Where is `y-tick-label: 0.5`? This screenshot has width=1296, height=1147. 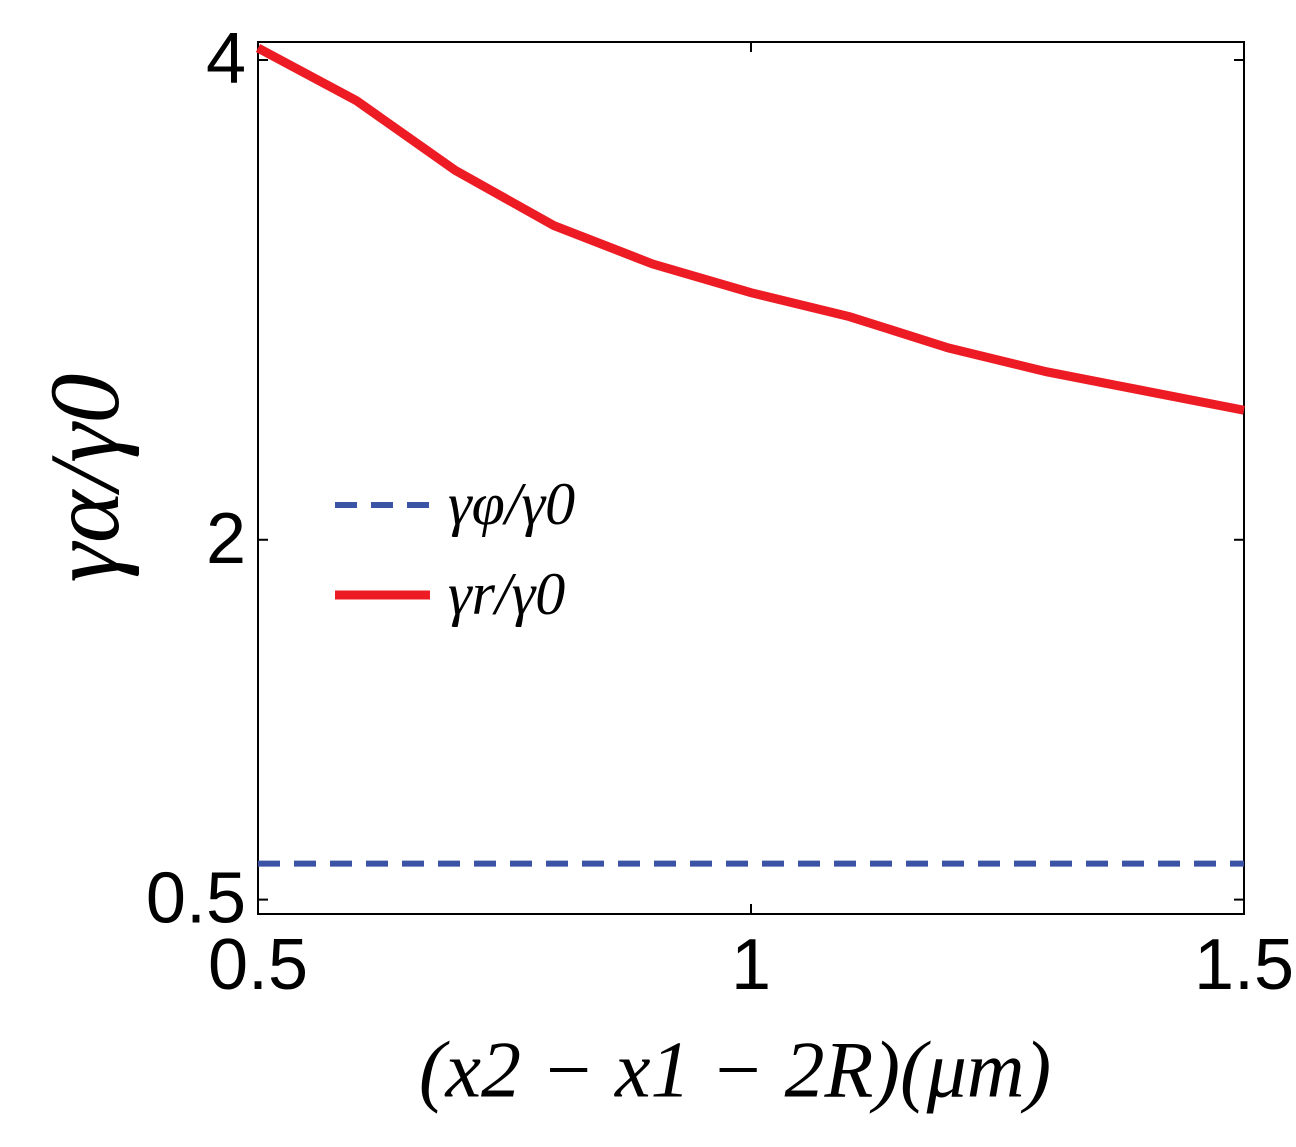
y-tick-label: 0.5 is located at coordinates (196, 899).